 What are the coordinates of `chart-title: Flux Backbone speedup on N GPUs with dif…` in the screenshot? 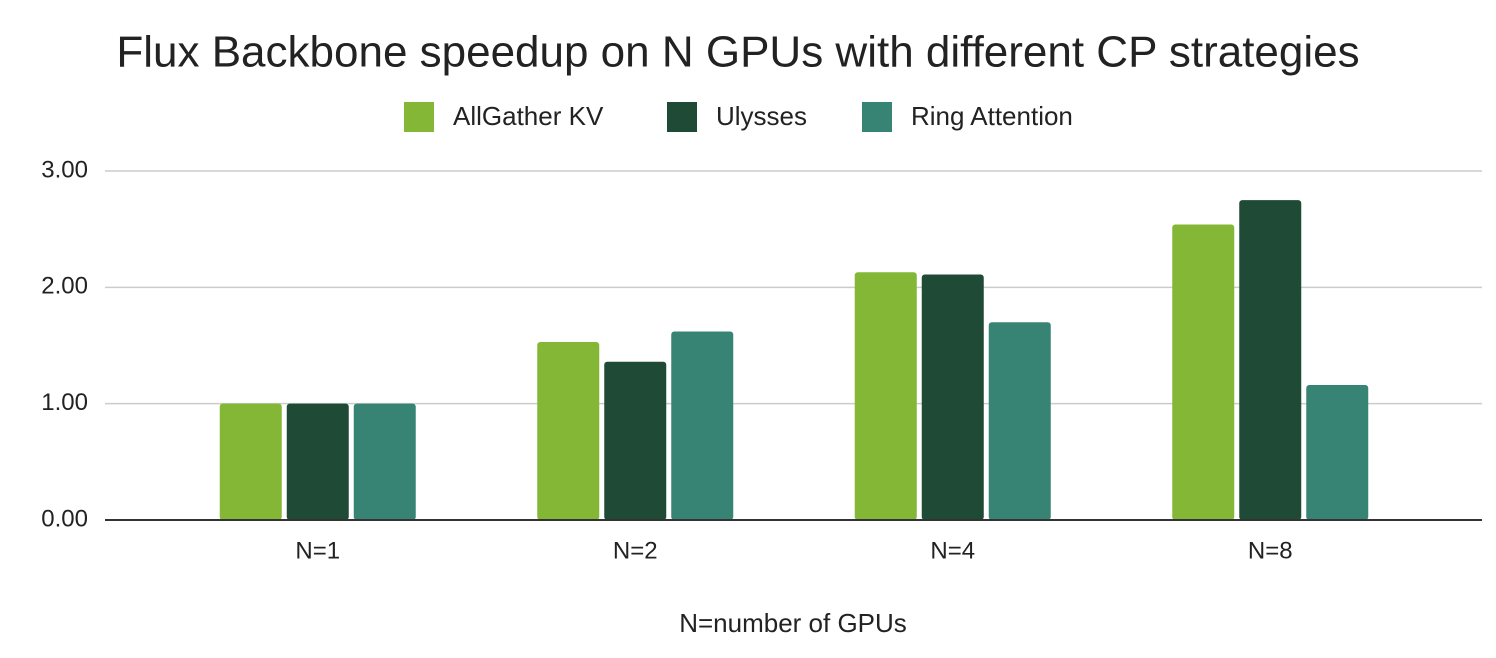 It's located at (737, 52).